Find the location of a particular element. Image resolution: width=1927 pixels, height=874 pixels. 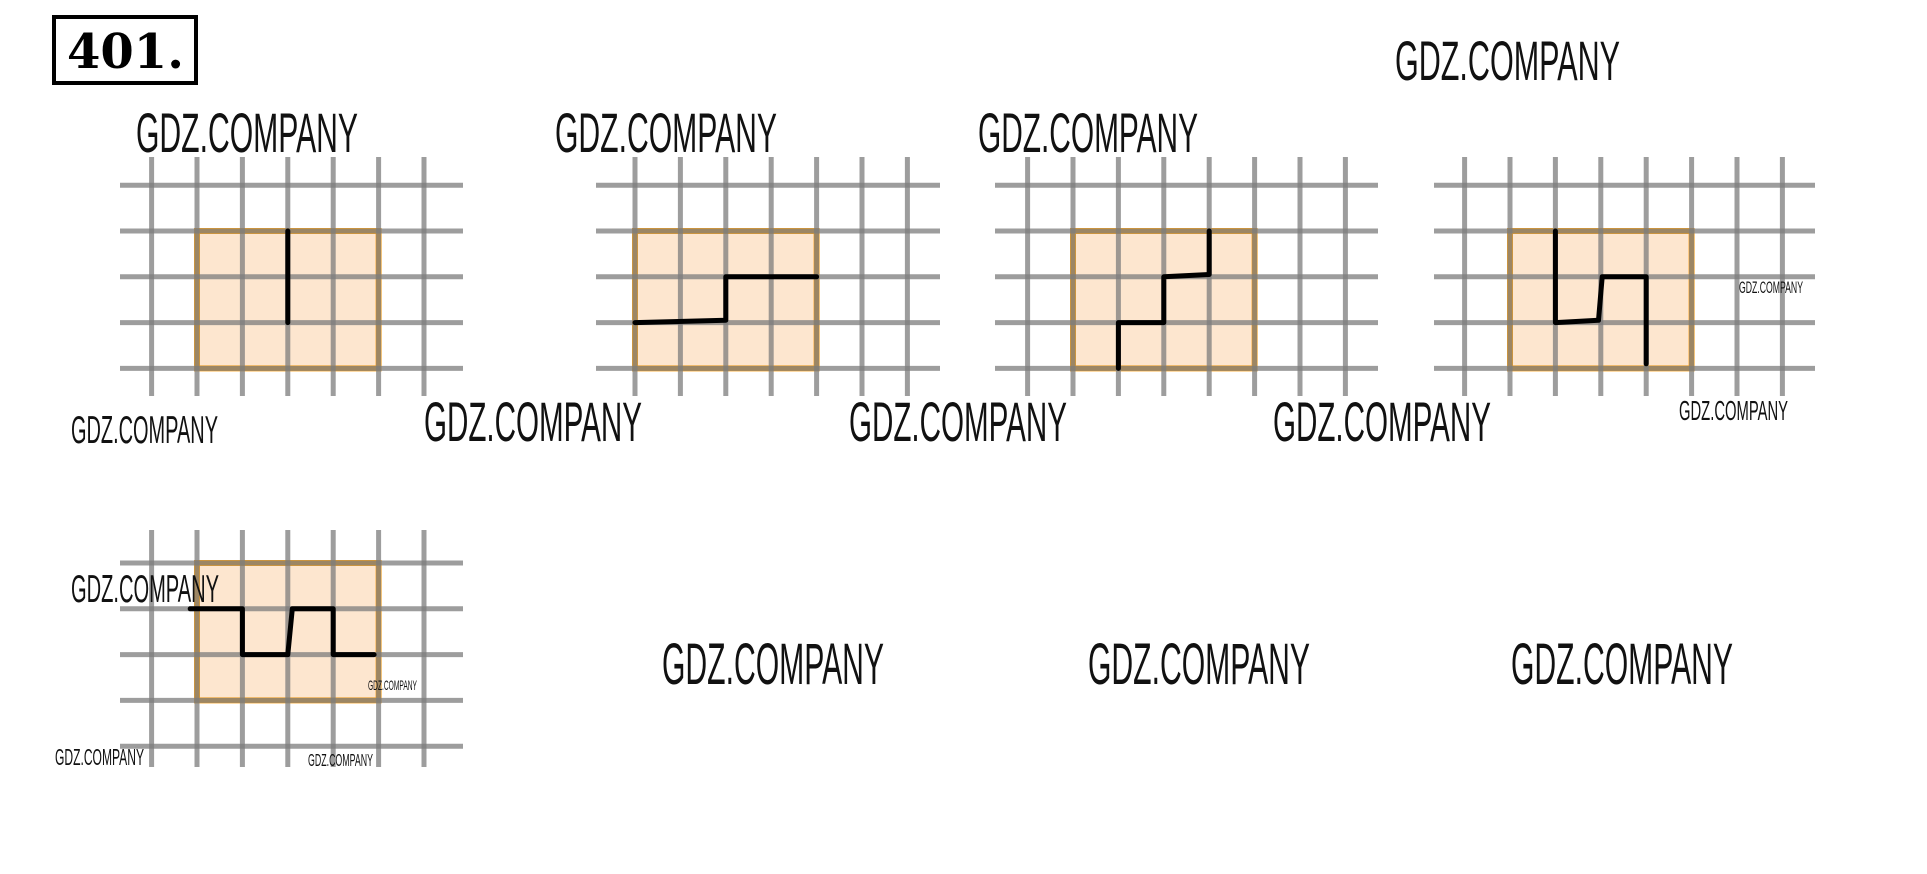

problem-number: 401. is located at coordinates (125, 52).